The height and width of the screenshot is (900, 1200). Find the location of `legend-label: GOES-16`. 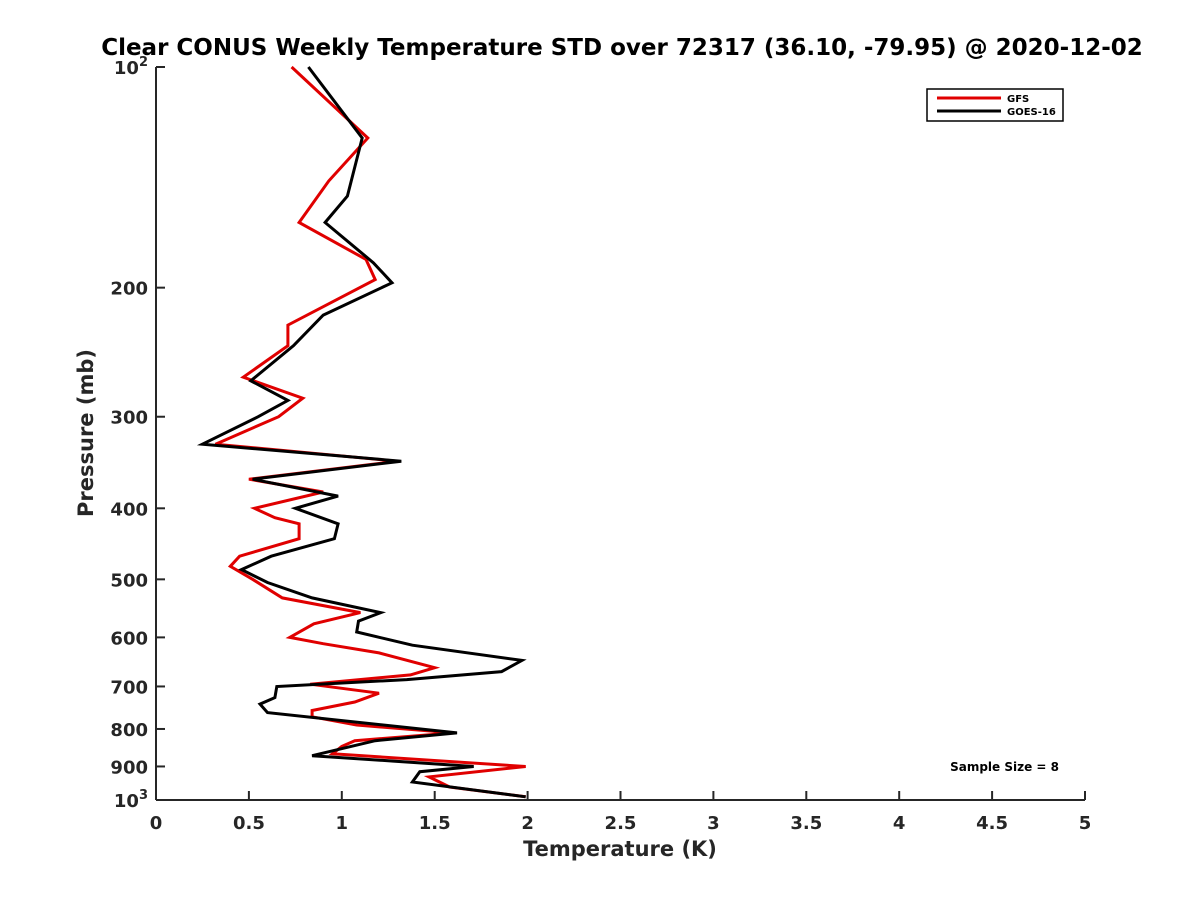

legend-label: GOES-16 is located at coordinates (1031, 112).